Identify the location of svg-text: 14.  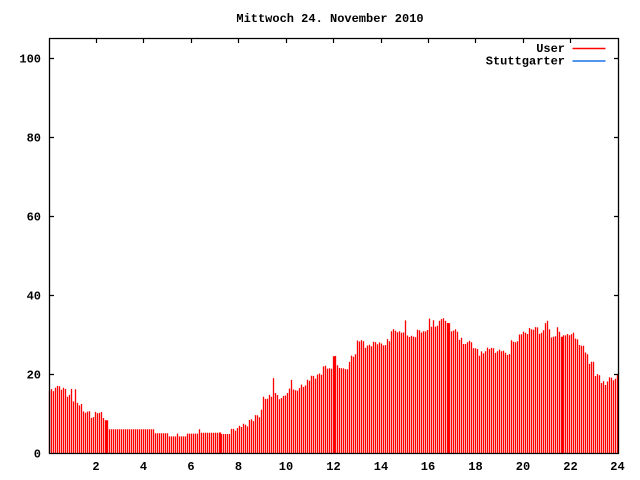
(381, 467).